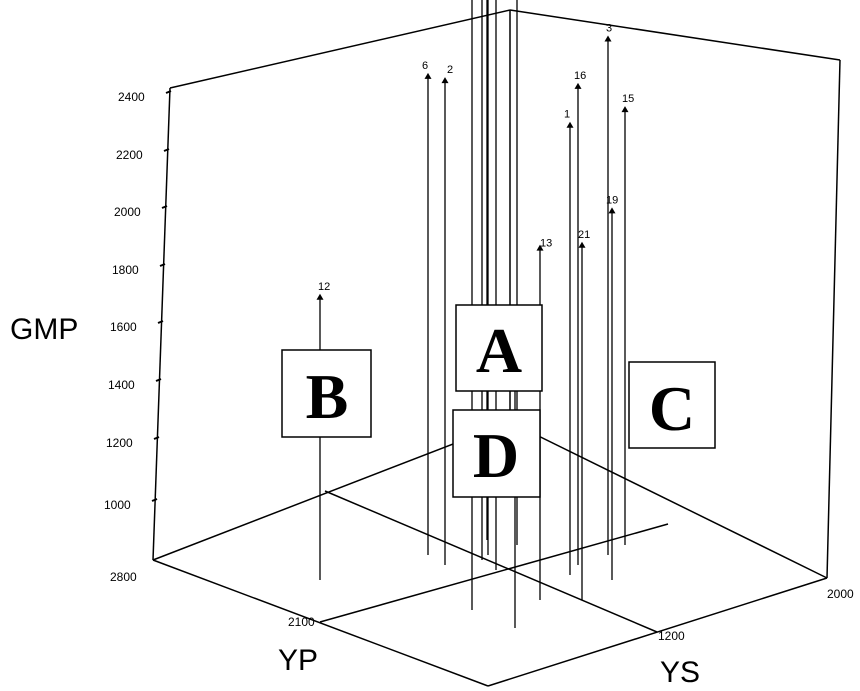  Describe the element at coordinates (628, 99) in the screenshot. I see `point-label: 15` at that location.